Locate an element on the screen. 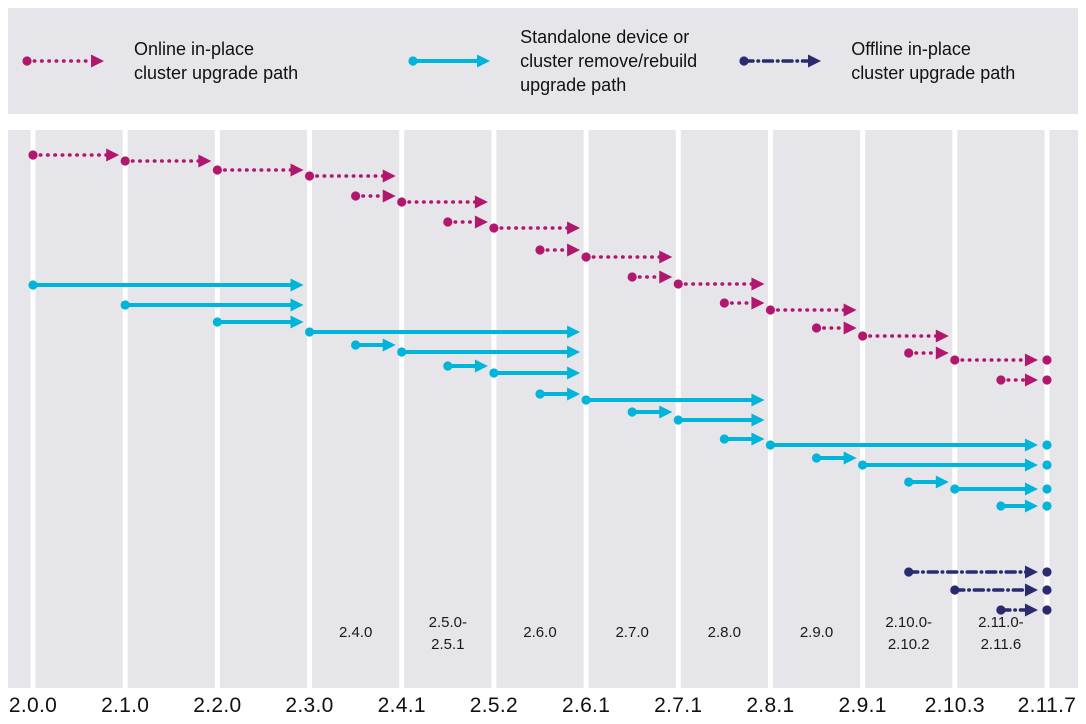 The image size is (1086, 724). path-rebuild-2.11.0-2.11.6-to-2.11.7-start-dot is located at coordinates (1001, 506).